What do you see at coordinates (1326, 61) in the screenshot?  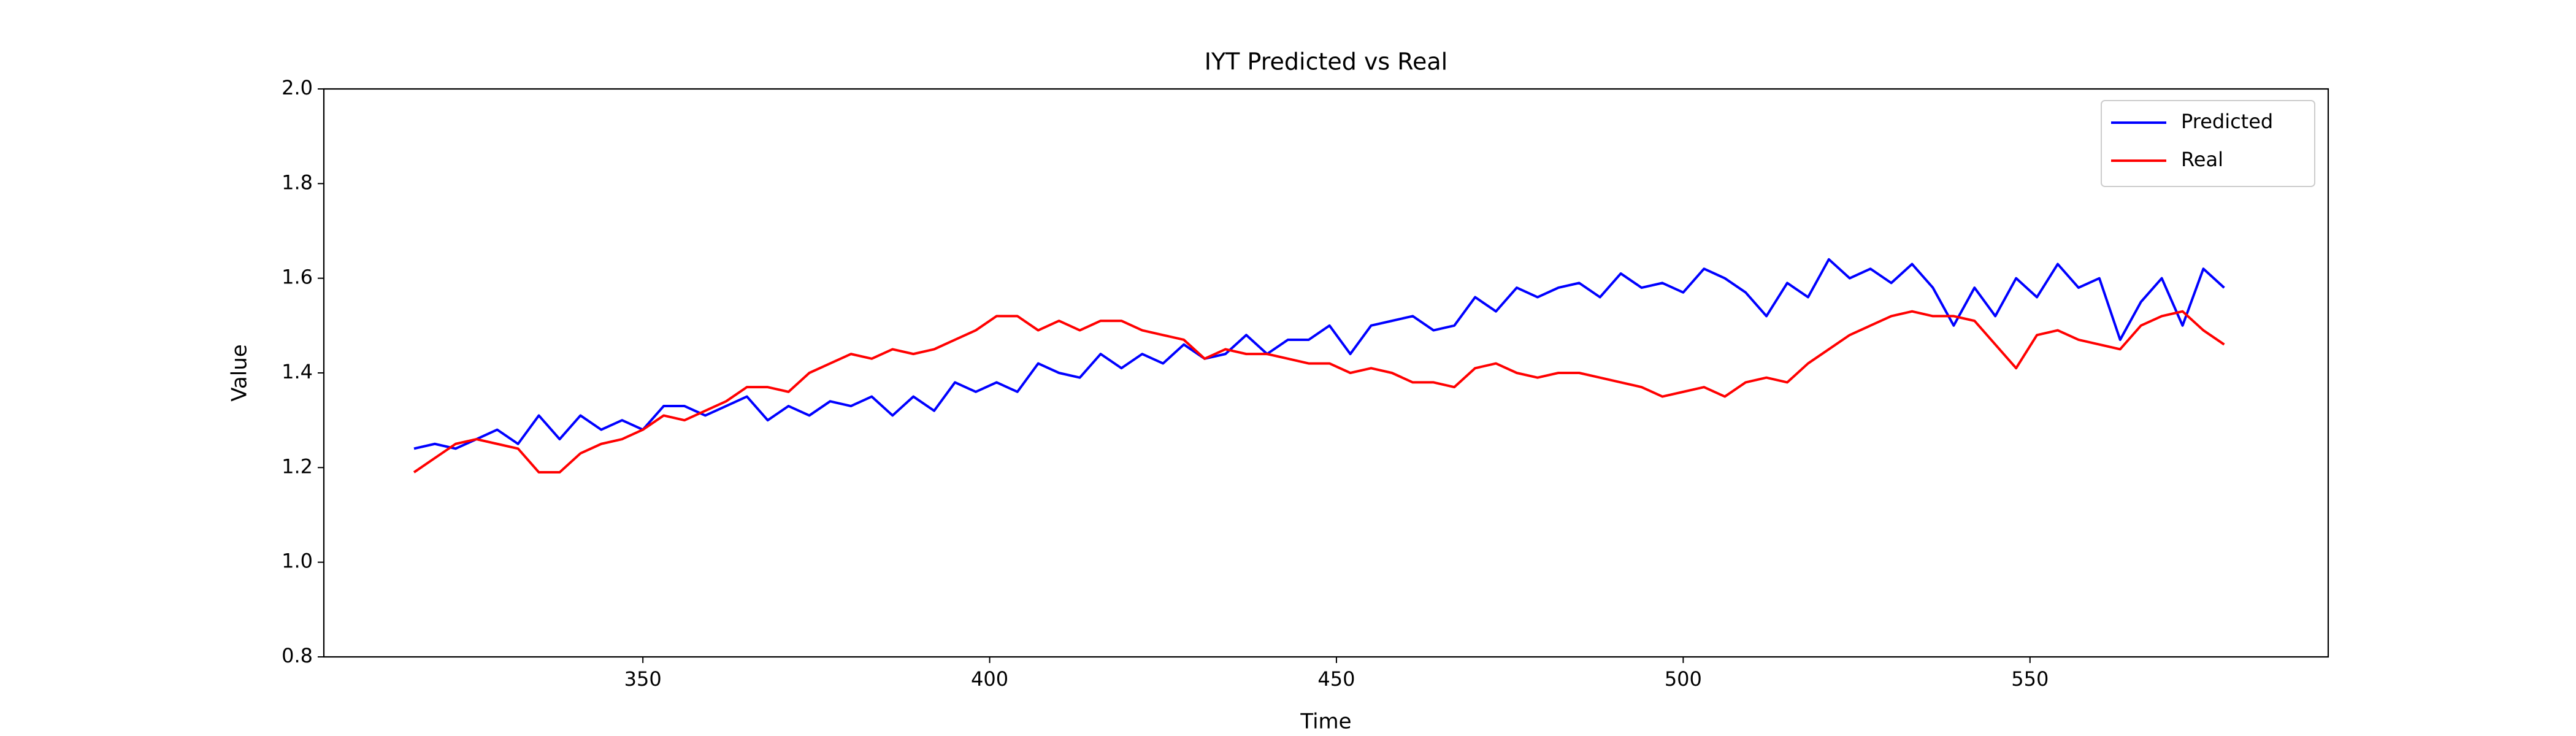 I see `chart-title: IYT Predicted vs Real` at bounding box center [1326, 61].